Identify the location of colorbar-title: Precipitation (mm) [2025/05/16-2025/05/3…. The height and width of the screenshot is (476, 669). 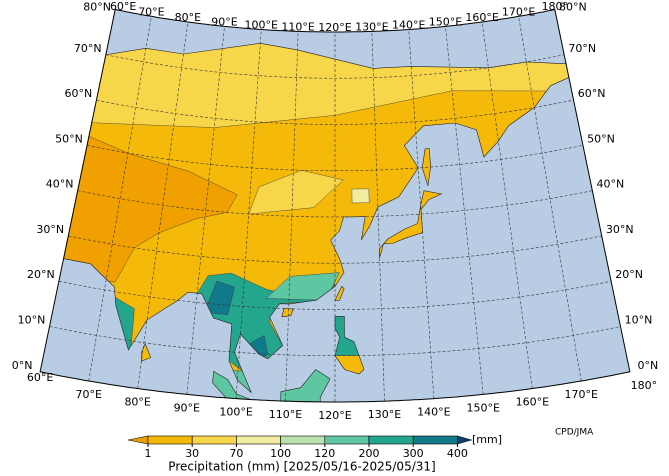
(301, 467).